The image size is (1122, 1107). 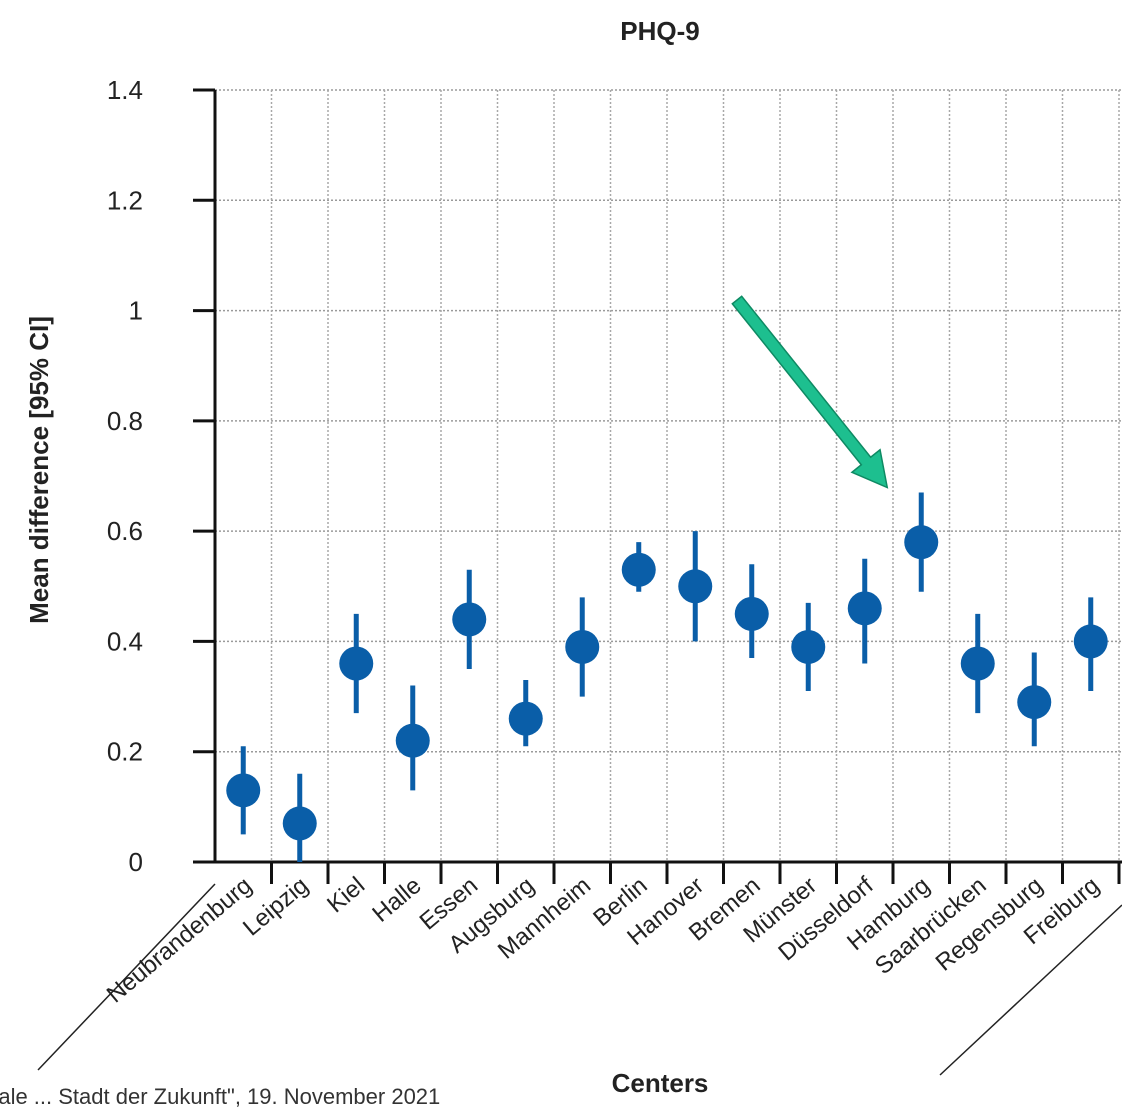 I want to click on axis-frame-left, so click(x=126, y=977).